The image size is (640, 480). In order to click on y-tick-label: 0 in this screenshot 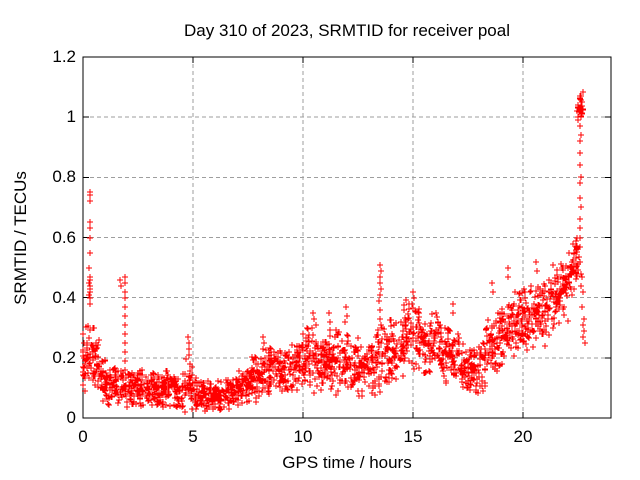, I will do `click(71, 417)`.